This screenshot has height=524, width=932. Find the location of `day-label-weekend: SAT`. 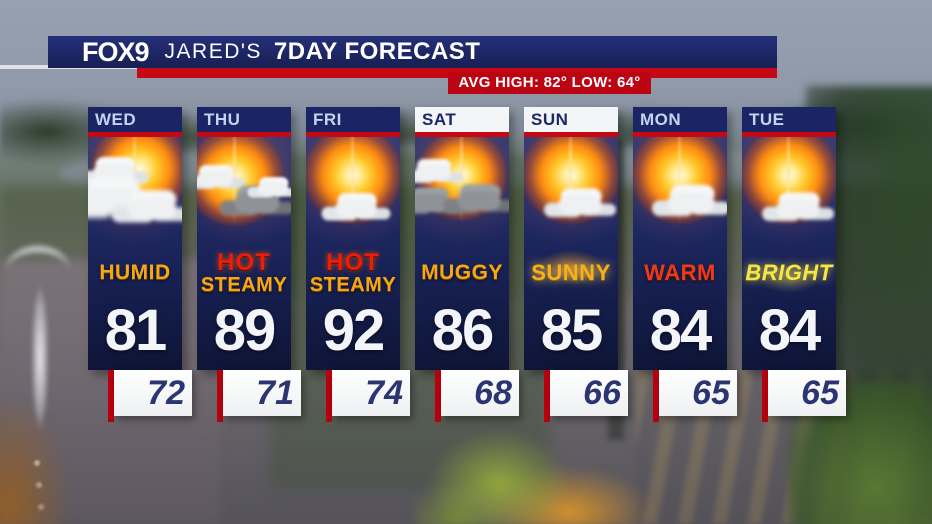

day-label-weekend: SAT is located at coordinates (462, 119).